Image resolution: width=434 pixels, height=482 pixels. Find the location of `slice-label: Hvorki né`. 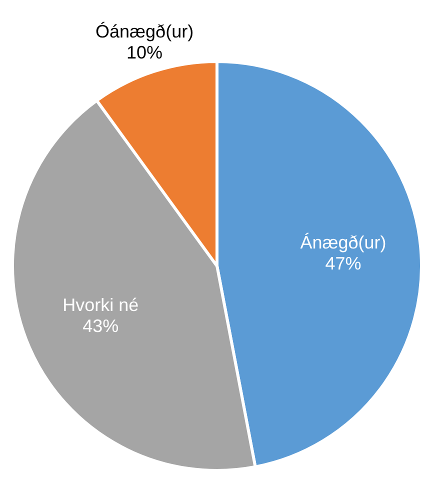

slice-label: Hvorki né is located at coordinates (100, 304).